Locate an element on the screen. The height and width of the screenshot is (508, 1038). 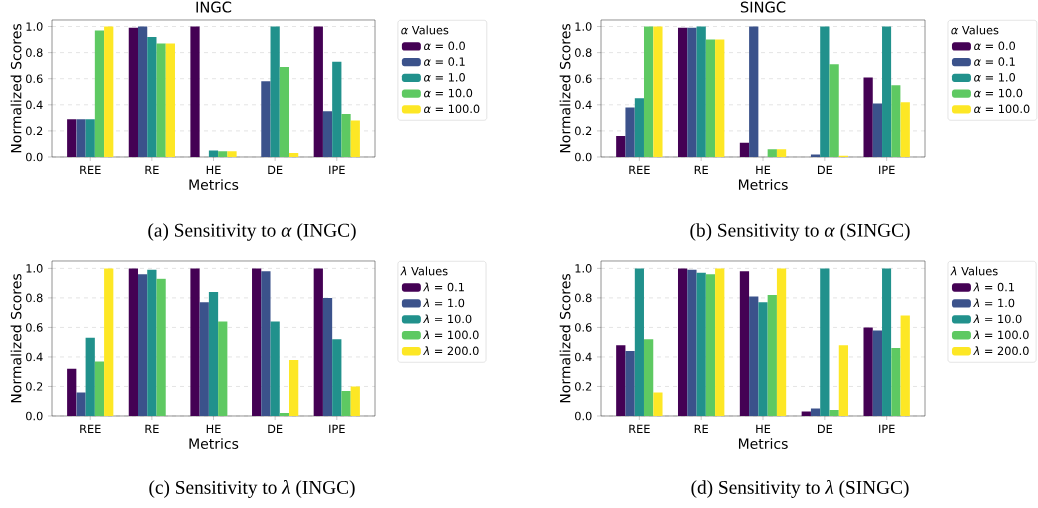
text: (d) Sensitivity to λ (SINGC) is located at coordinates (800, 489).